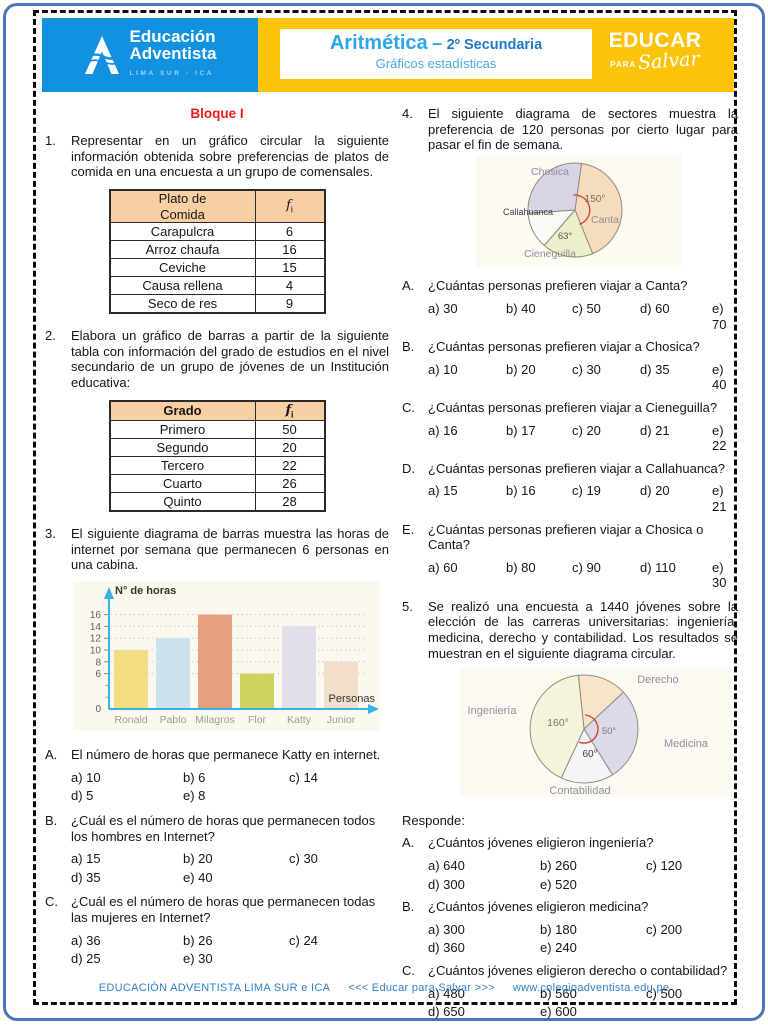  Describe the element at coordinates (182, 429) in the screenshot. I see `table-cell: Primero` at that location.